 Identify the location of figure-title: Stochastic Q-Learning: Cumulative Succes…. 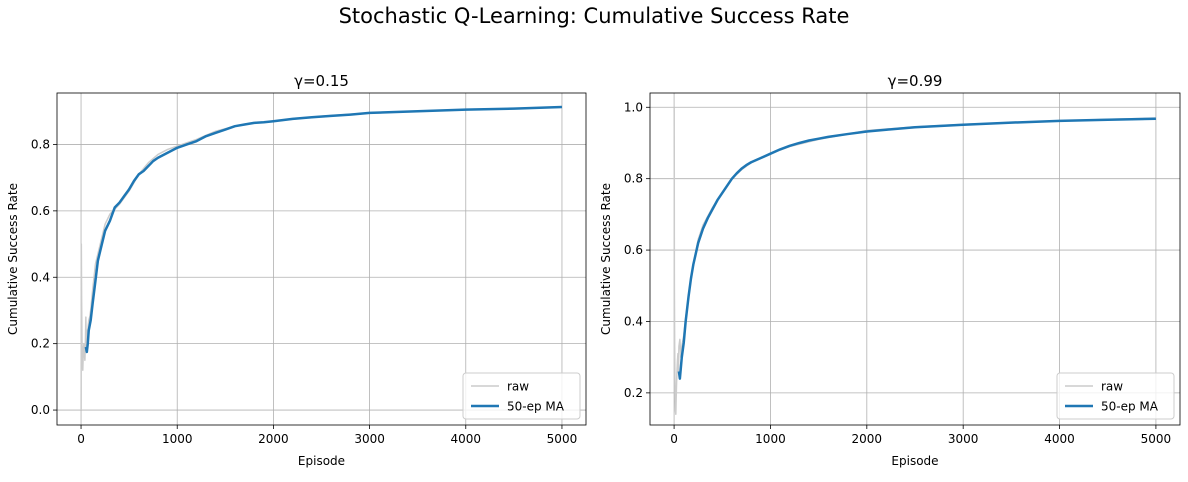
(594, 16).